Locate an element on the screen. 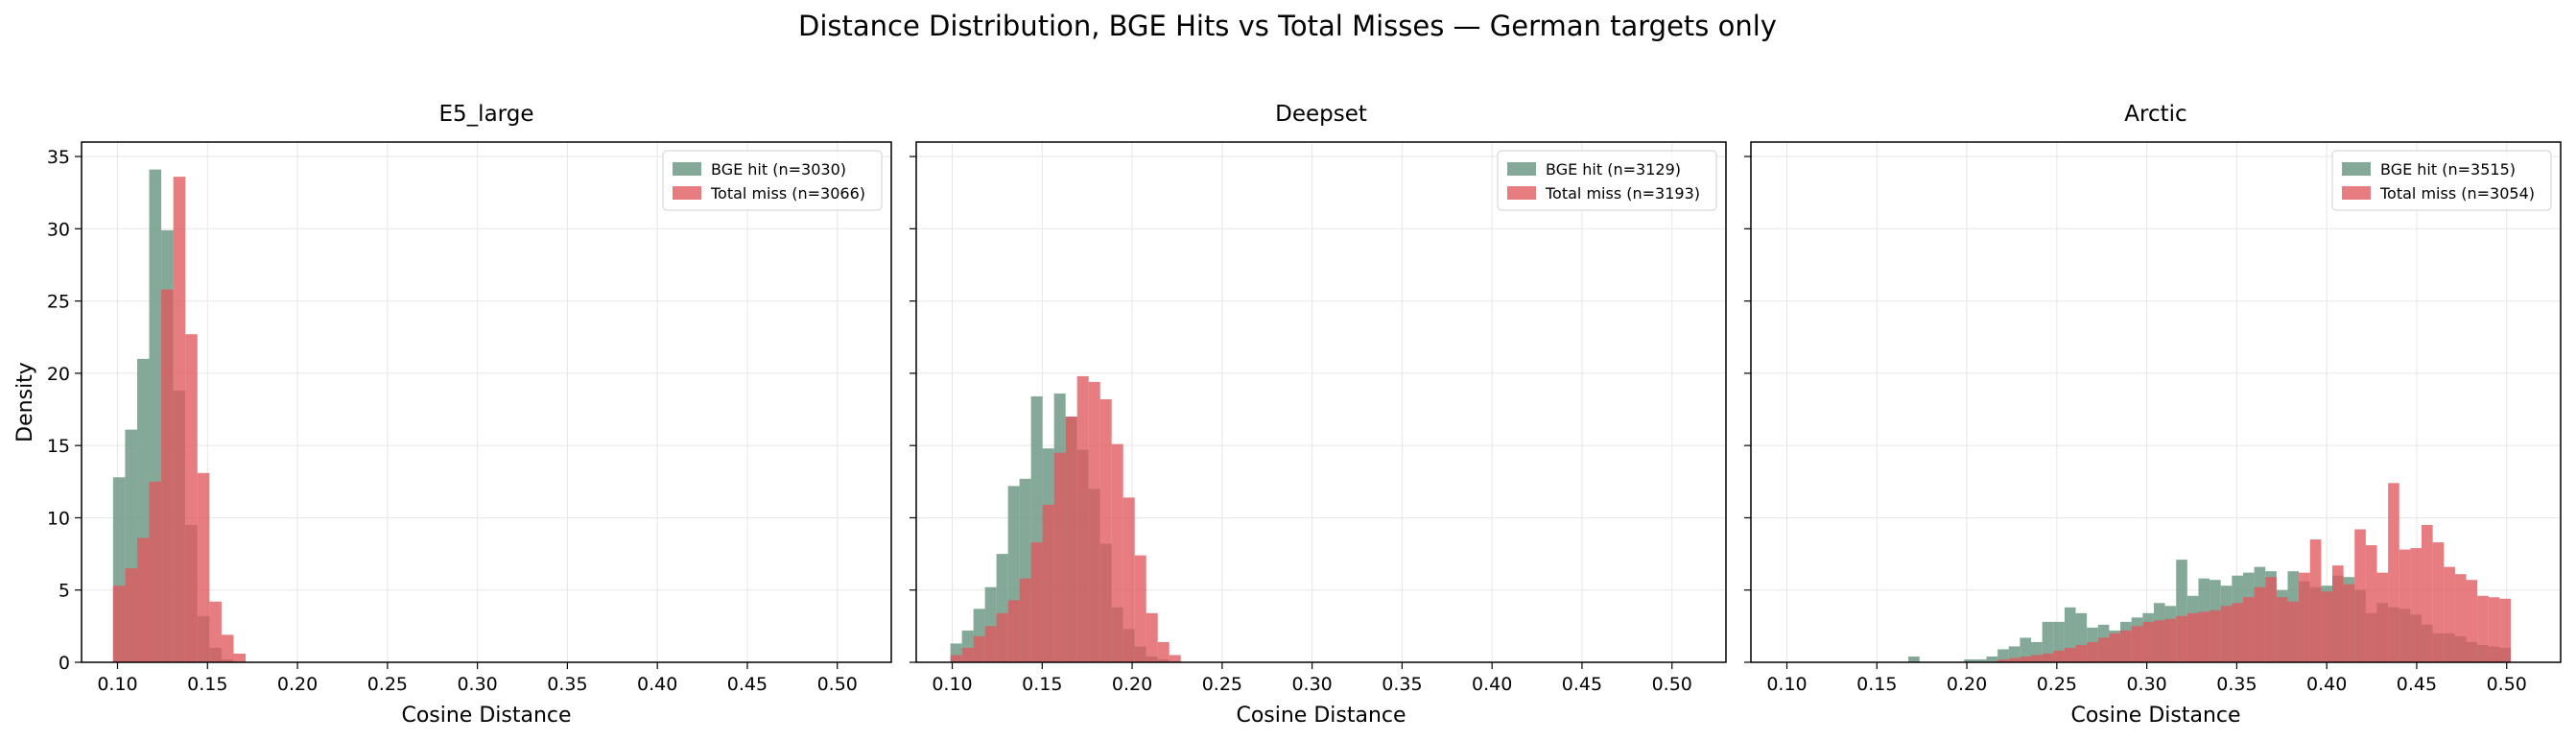  legend: BGE hit (n=3129) Total miss (n=3193) is located at coordinates (1607, 181).